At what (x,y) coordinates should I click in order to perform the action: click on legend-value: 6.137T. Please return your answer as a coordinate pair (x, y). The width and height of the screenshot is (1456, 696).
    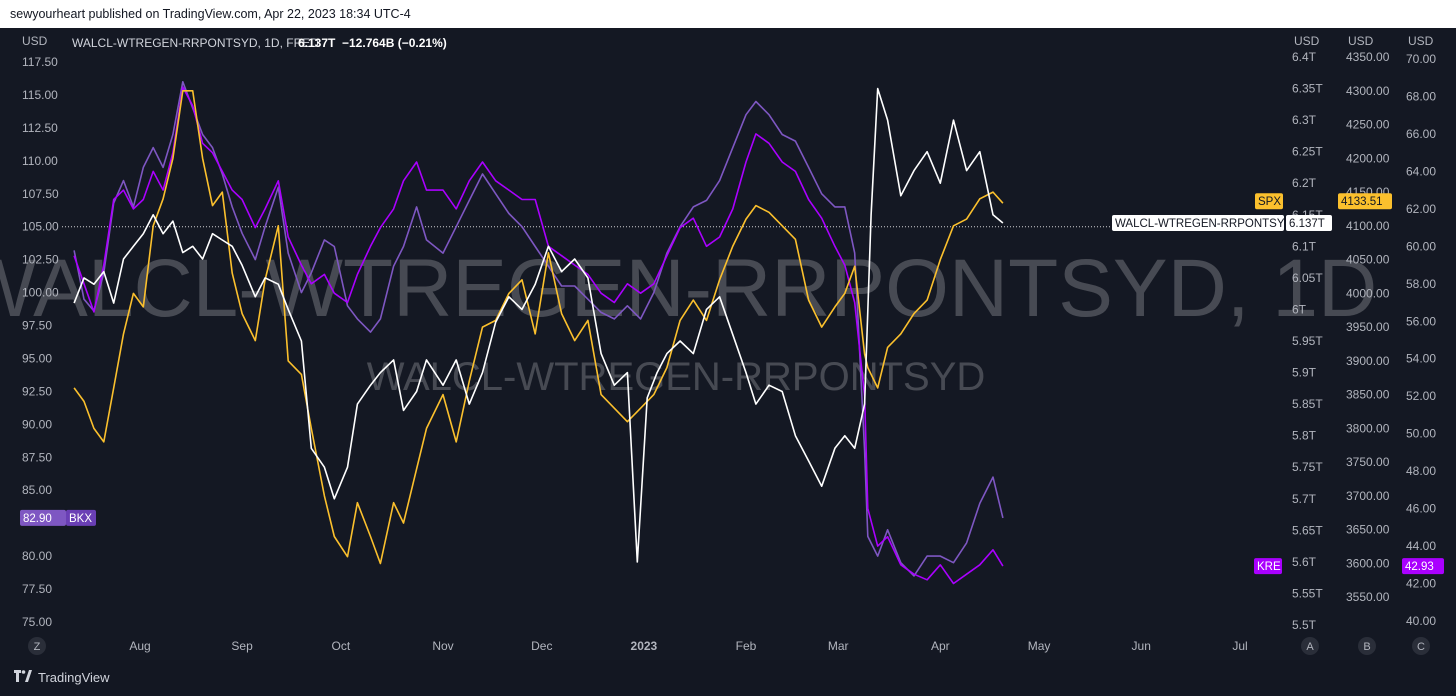
    Looking at the image, I should click on (317, 43).